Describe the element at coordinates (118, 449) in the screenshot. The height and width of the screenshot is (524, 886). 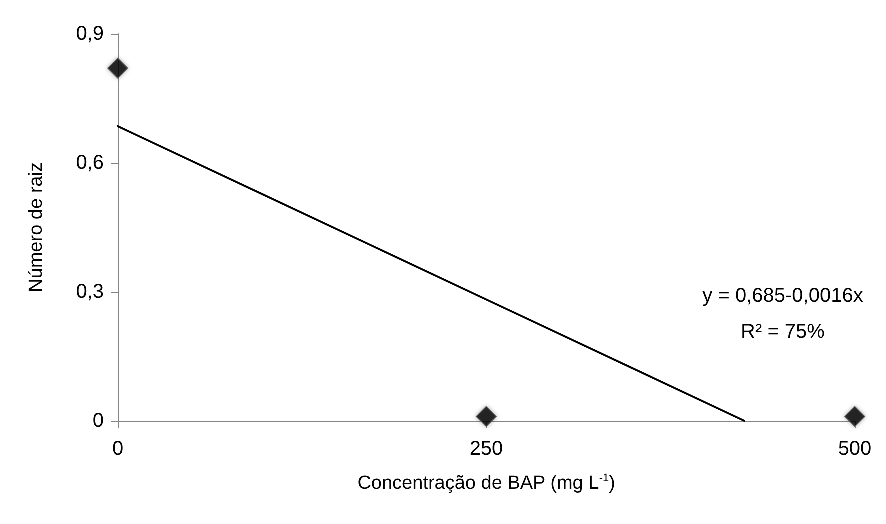
I see `x-tick-label: 0` at that location.